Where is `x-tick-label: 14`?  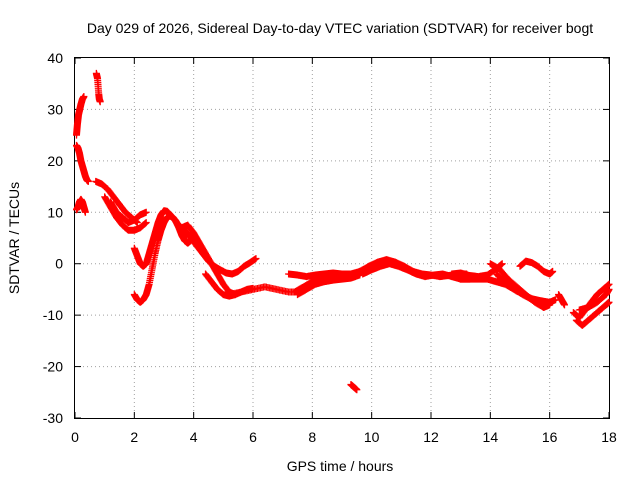
x-tick-label: 14 is located at coordinates (491, 437).